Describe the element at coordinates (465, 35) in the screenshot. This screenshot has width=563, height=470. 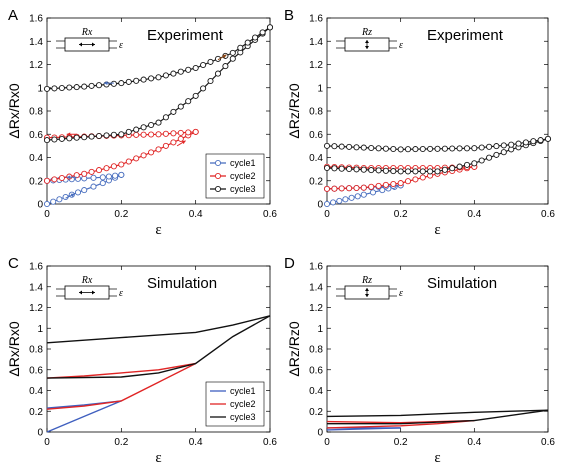
I see `panel-title: Experiment` at that location.